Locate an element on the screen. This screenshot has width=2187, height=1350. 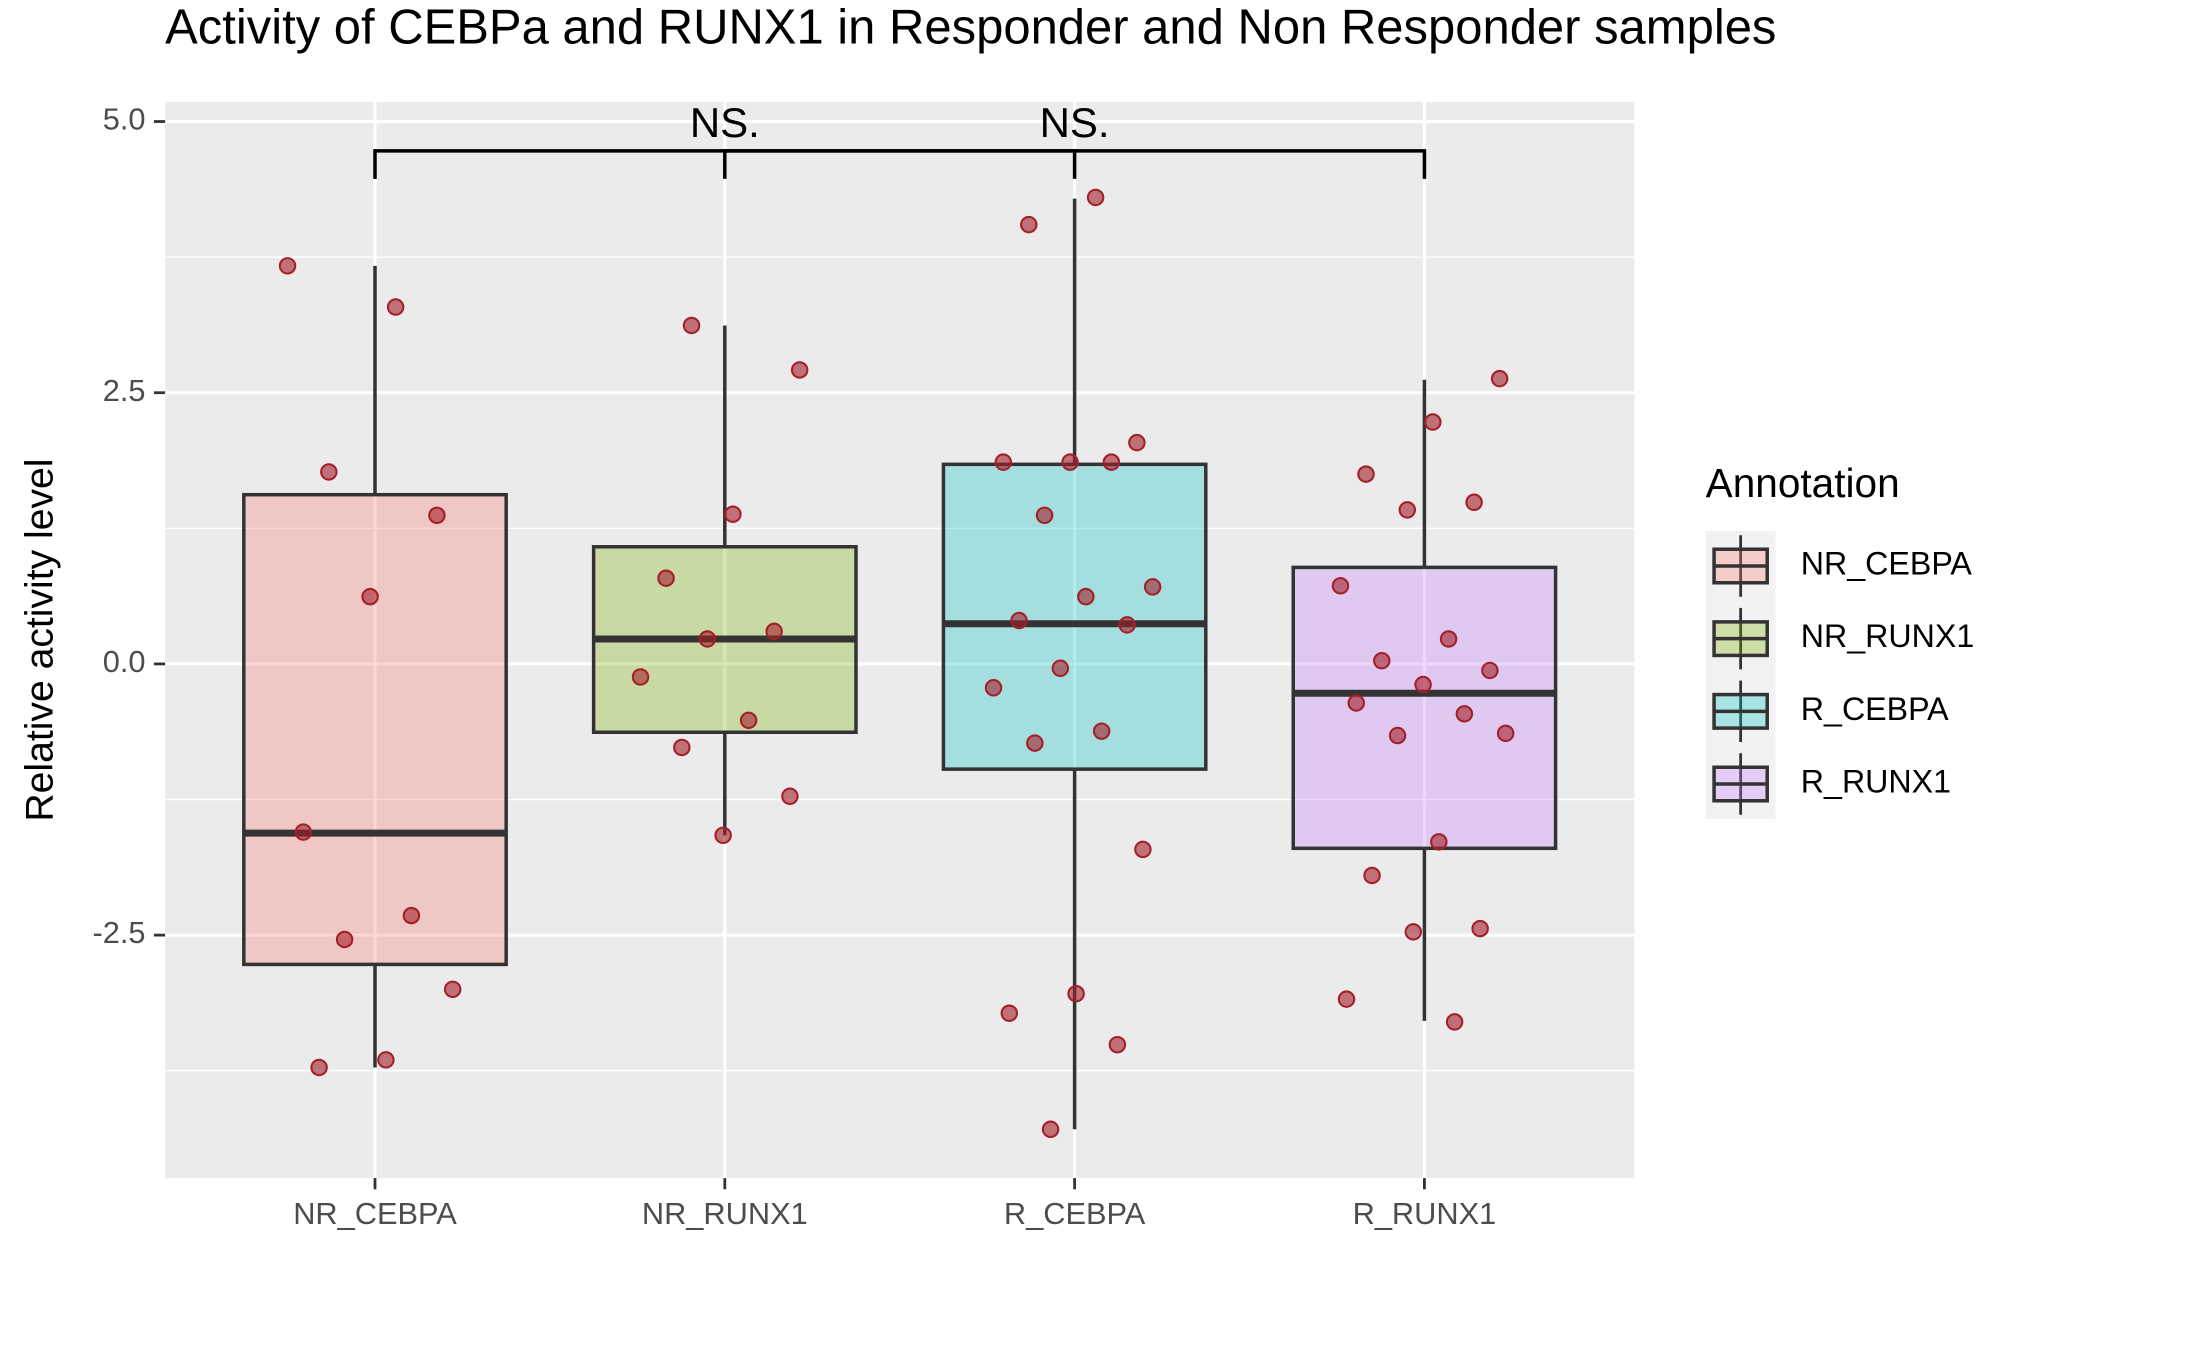
legend-label: R_CEBPA is located at coordinates (1875, 709).